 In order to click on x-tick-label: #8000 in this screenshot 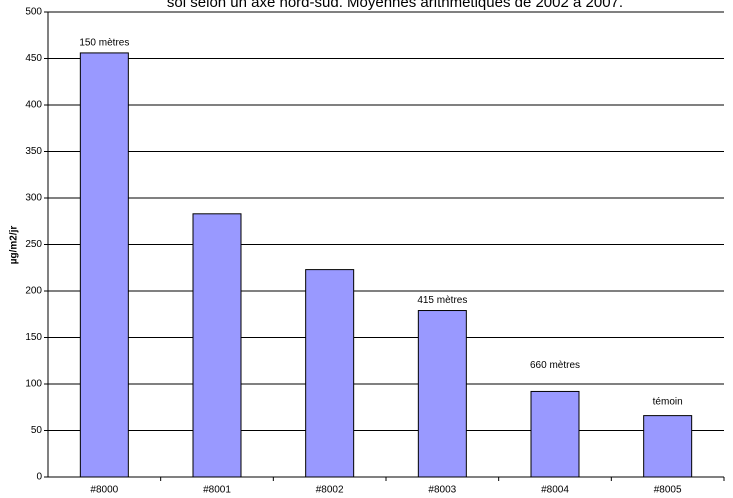, I will do `click(104, 490)`.